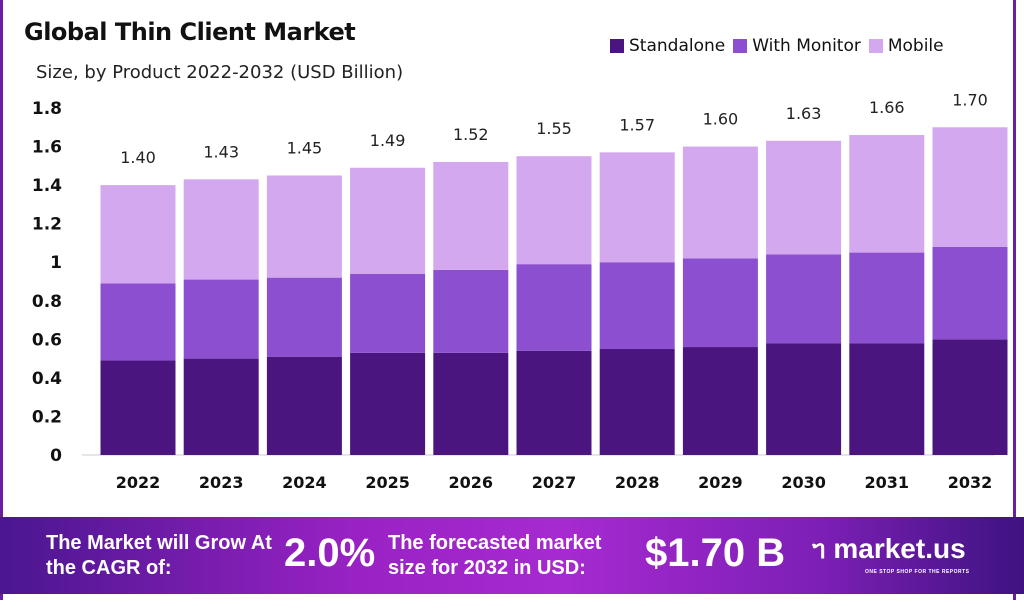  What do you see at coordinates (190, 32) in the screenshot?
I see `chart-title: Global Thin Client Market` at bounding box center [190, 32].